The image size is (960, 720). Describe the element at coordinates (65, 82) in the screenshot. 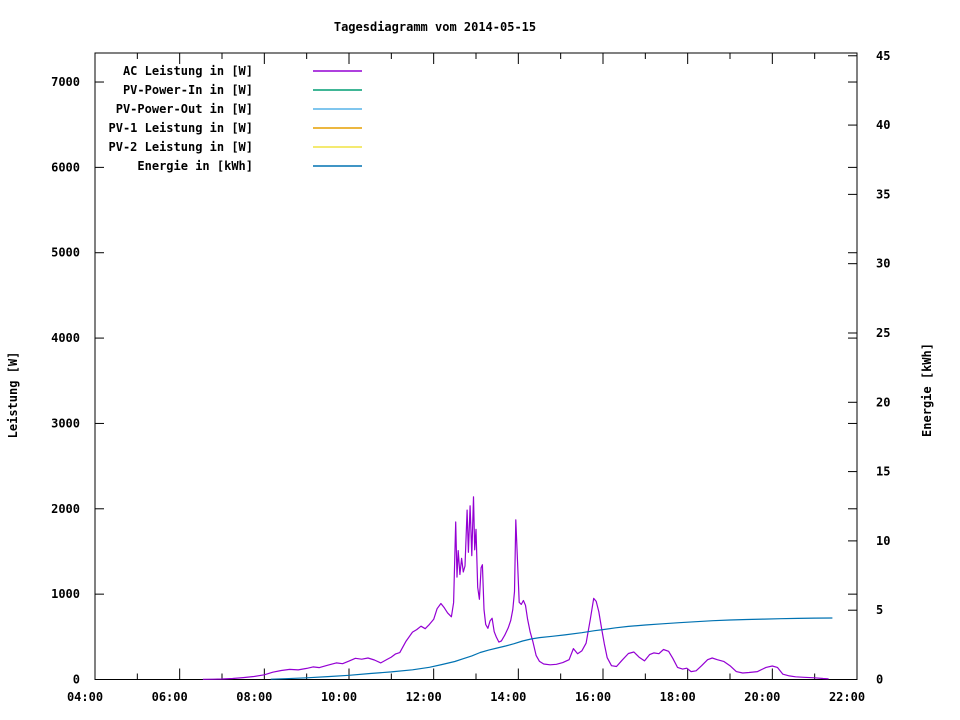

I see `y-tick-label: 7000` at that location.